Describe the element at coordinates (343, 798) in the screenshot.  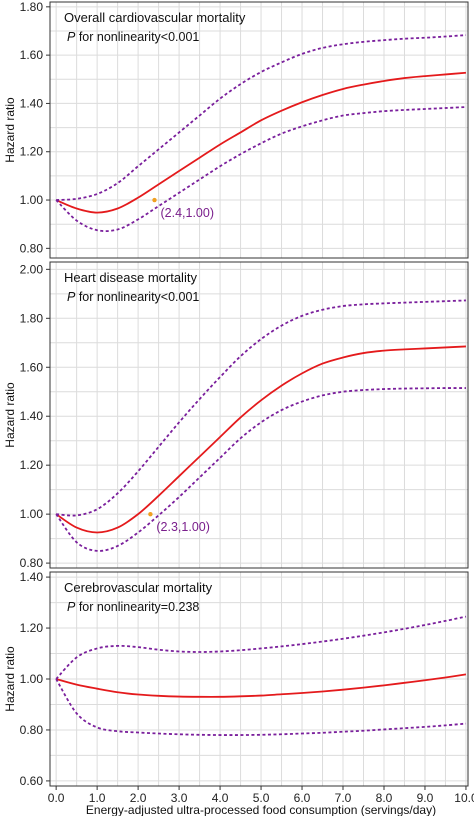
I see `x-tick-label: 7.0` at that location.